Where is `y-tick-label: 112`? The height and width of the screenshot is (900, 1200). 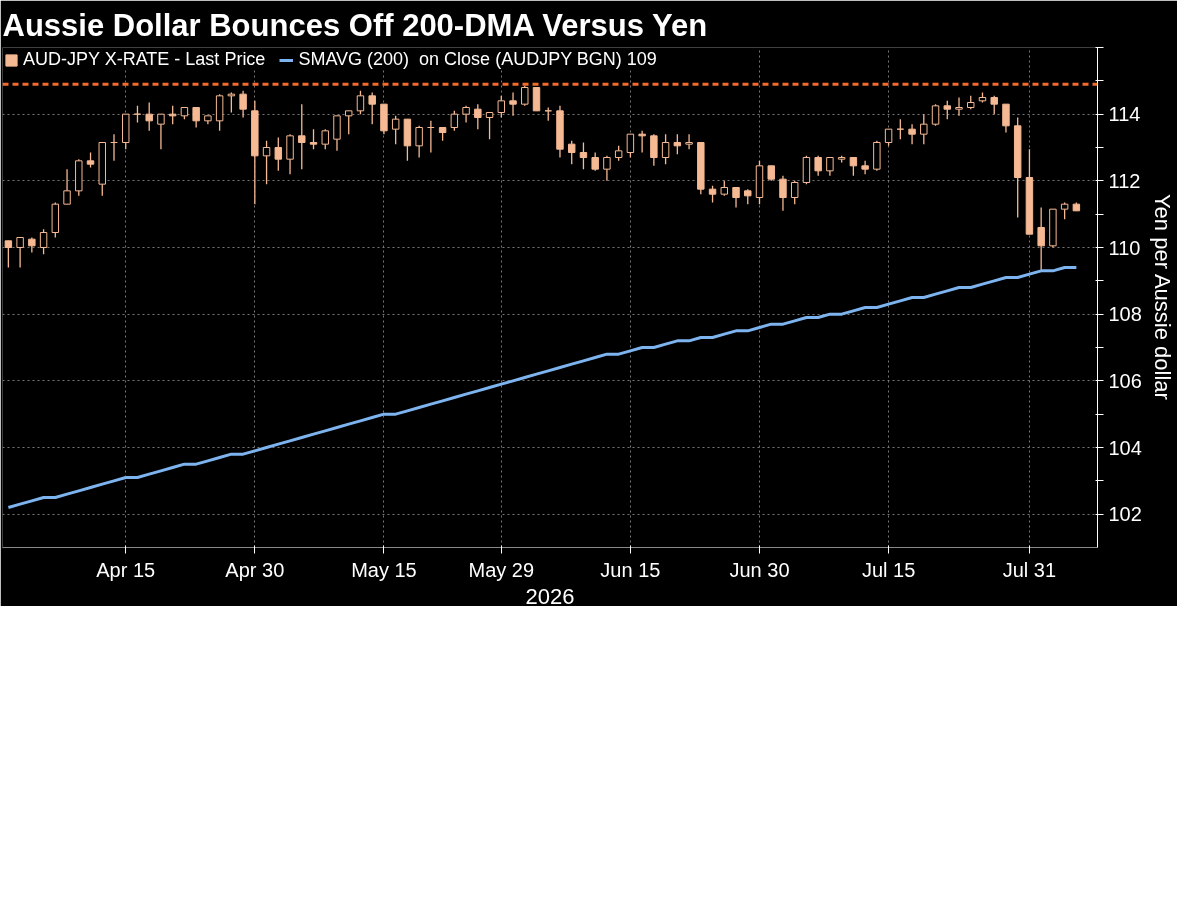 y-tick-label: 112 is located at coordinates (1124, 180).